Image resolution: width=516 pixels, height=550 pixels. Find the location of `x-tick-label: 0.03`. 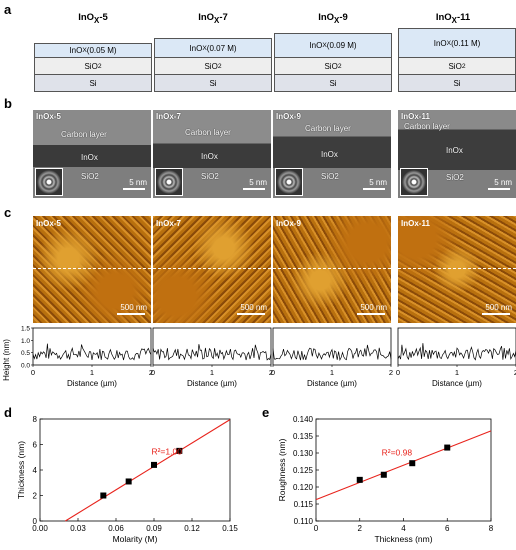

x-tick-label: 0.03 is located at coordinates (78, 528).